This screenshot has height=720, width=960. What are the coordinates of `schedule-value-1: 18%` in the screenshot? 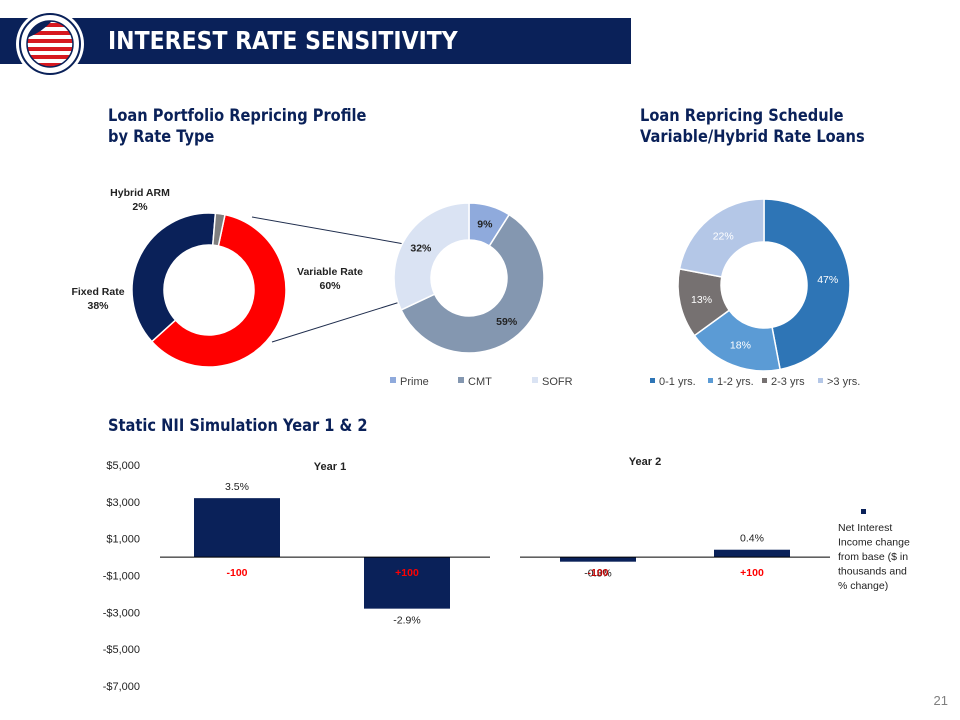 It's located at (740, 346).